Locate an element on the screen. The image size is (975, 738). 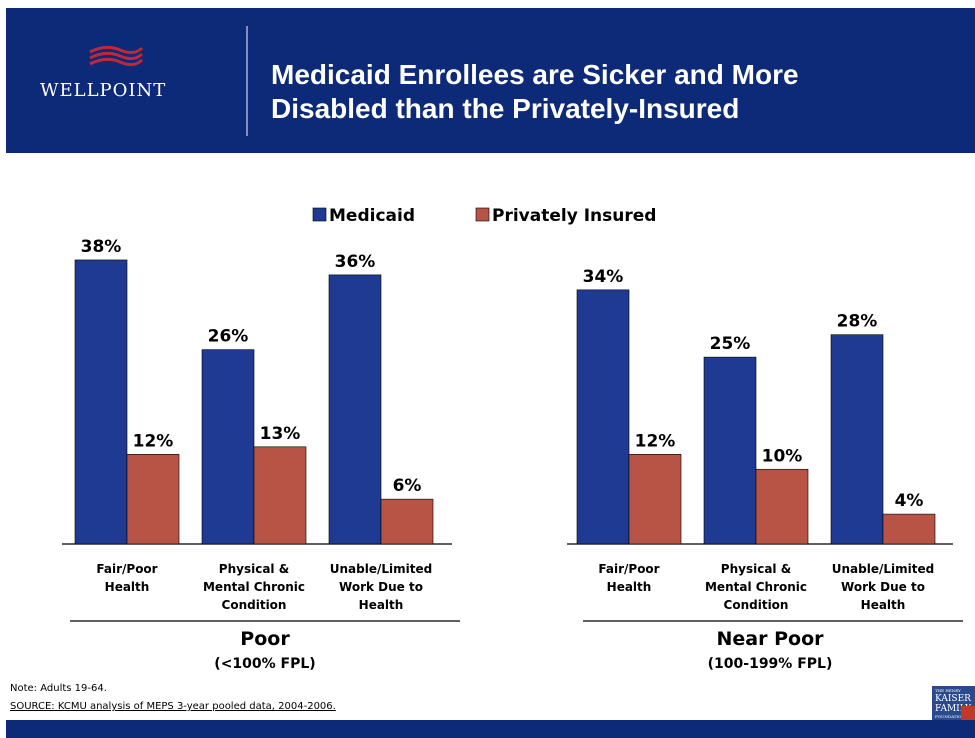
wellpoint-flag-icon is located at coordinates (116, 56).